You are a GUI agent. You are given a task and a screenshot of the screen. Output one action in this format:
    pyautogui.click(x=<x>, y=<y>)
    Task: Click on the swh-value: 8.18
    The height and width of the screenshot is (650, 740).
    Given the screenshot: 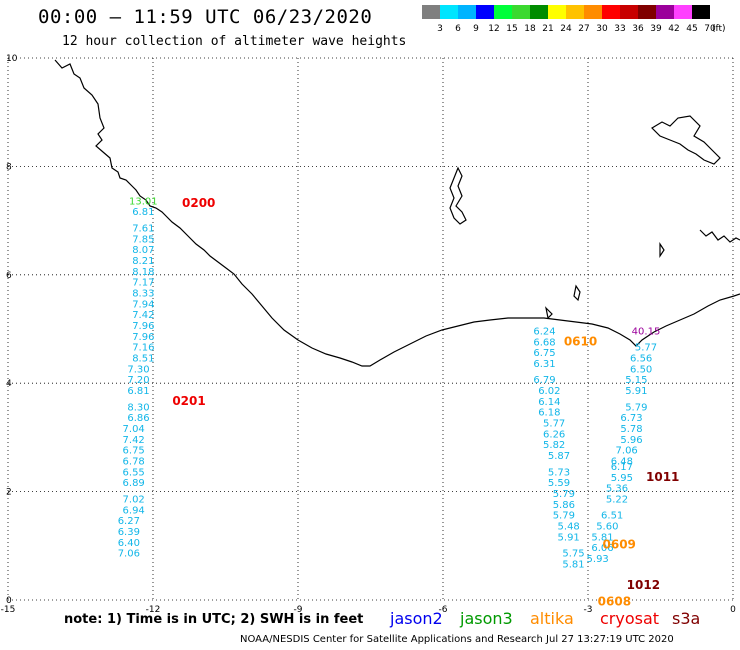 What is the action you would take?
    pyautogui.click(x=143, y=272)
    